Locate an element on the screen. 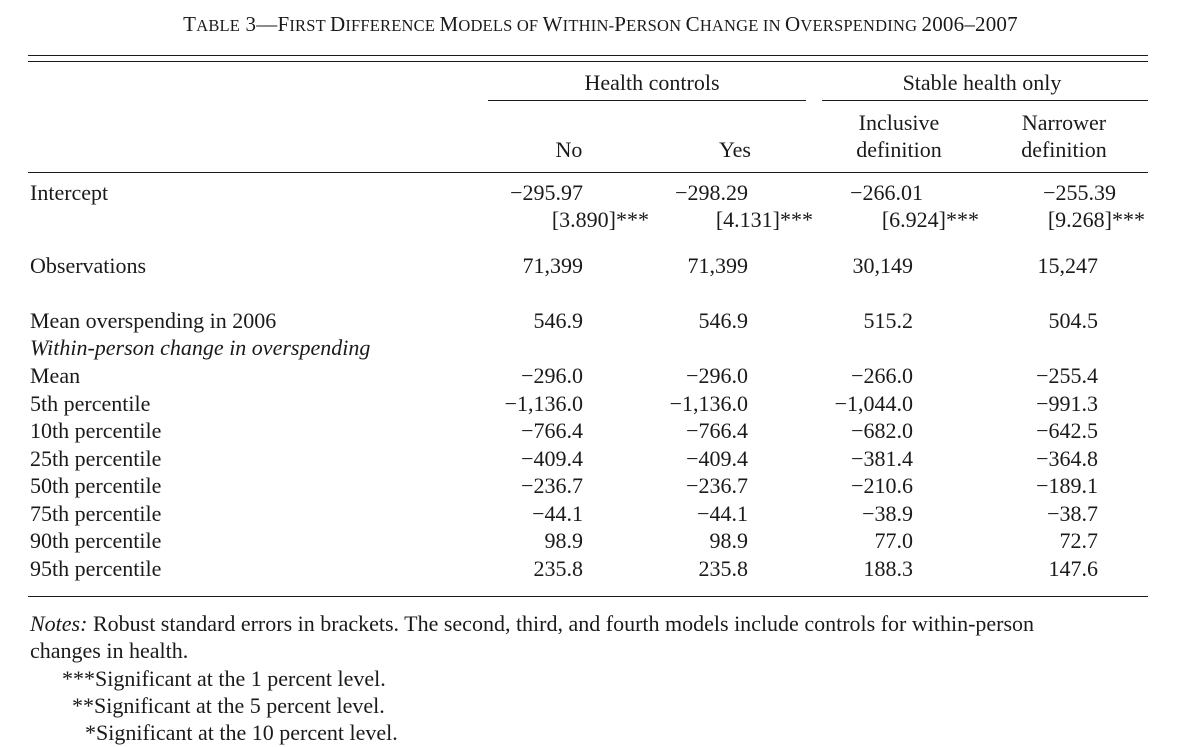 The width and height of the screenshot is (1201, 747). header-bottom-rule is located at coordinates (588, 172).